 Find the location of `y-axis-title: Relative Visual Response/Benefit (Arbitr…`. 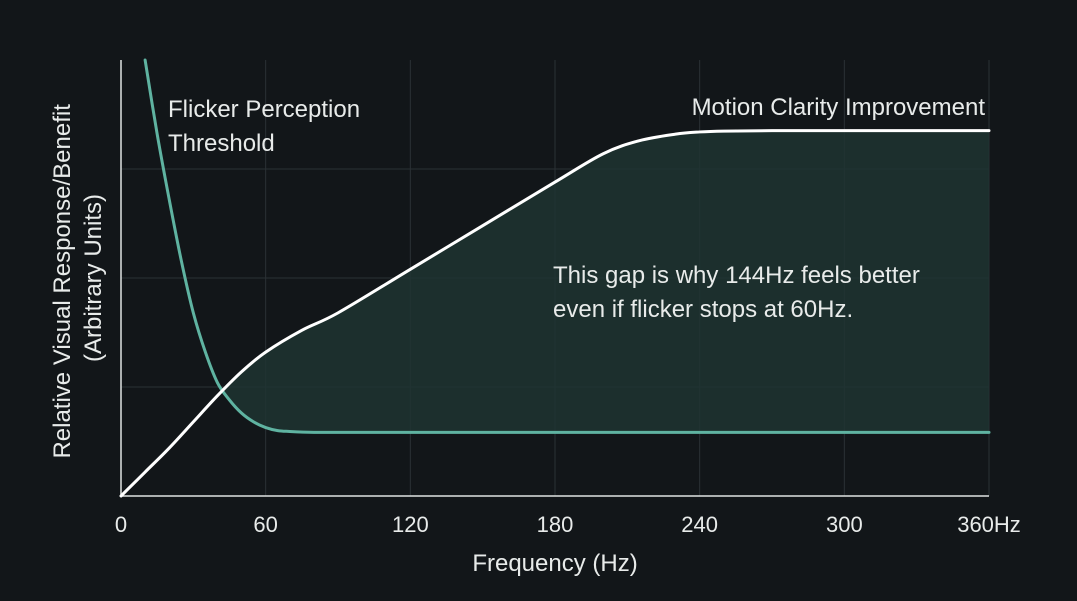

y-axis-title: Relative Visual Response/Benefit (Arbitr… is located at coordinates (78, 277).